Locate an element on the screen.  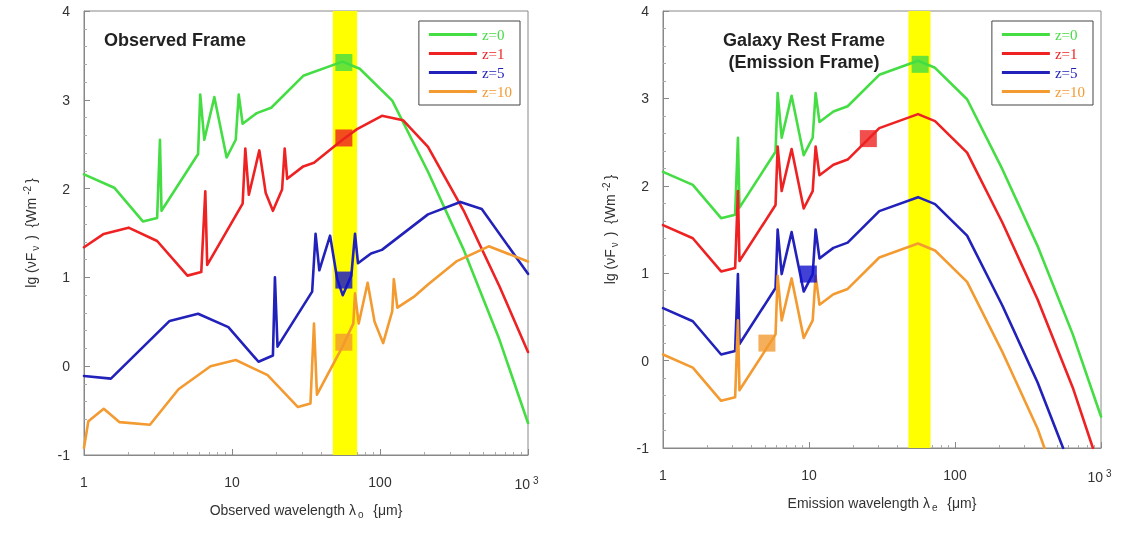
annotation: Observed Frame is located at coordinates (175, 40).